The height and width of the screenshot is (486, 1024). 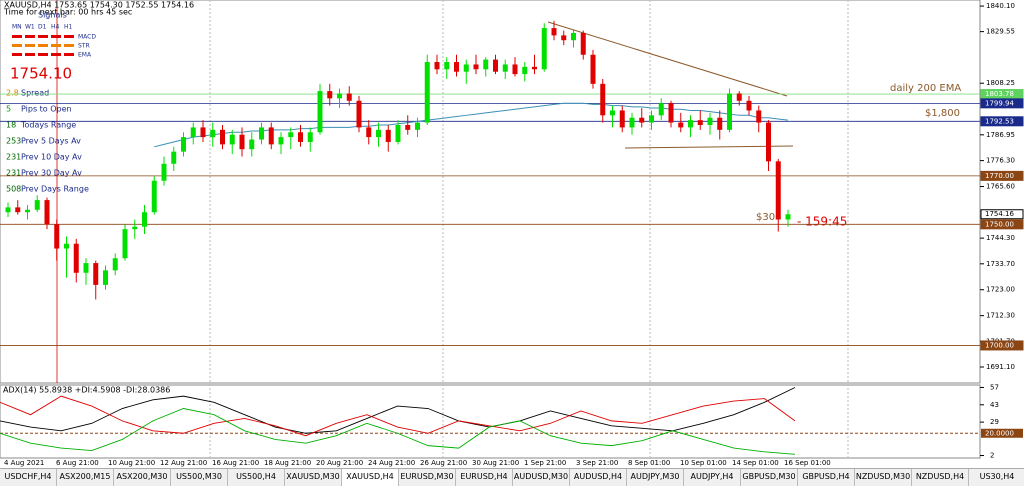 I want to click on y-tick-label: 1765.60, so click(x=1000, y=187).